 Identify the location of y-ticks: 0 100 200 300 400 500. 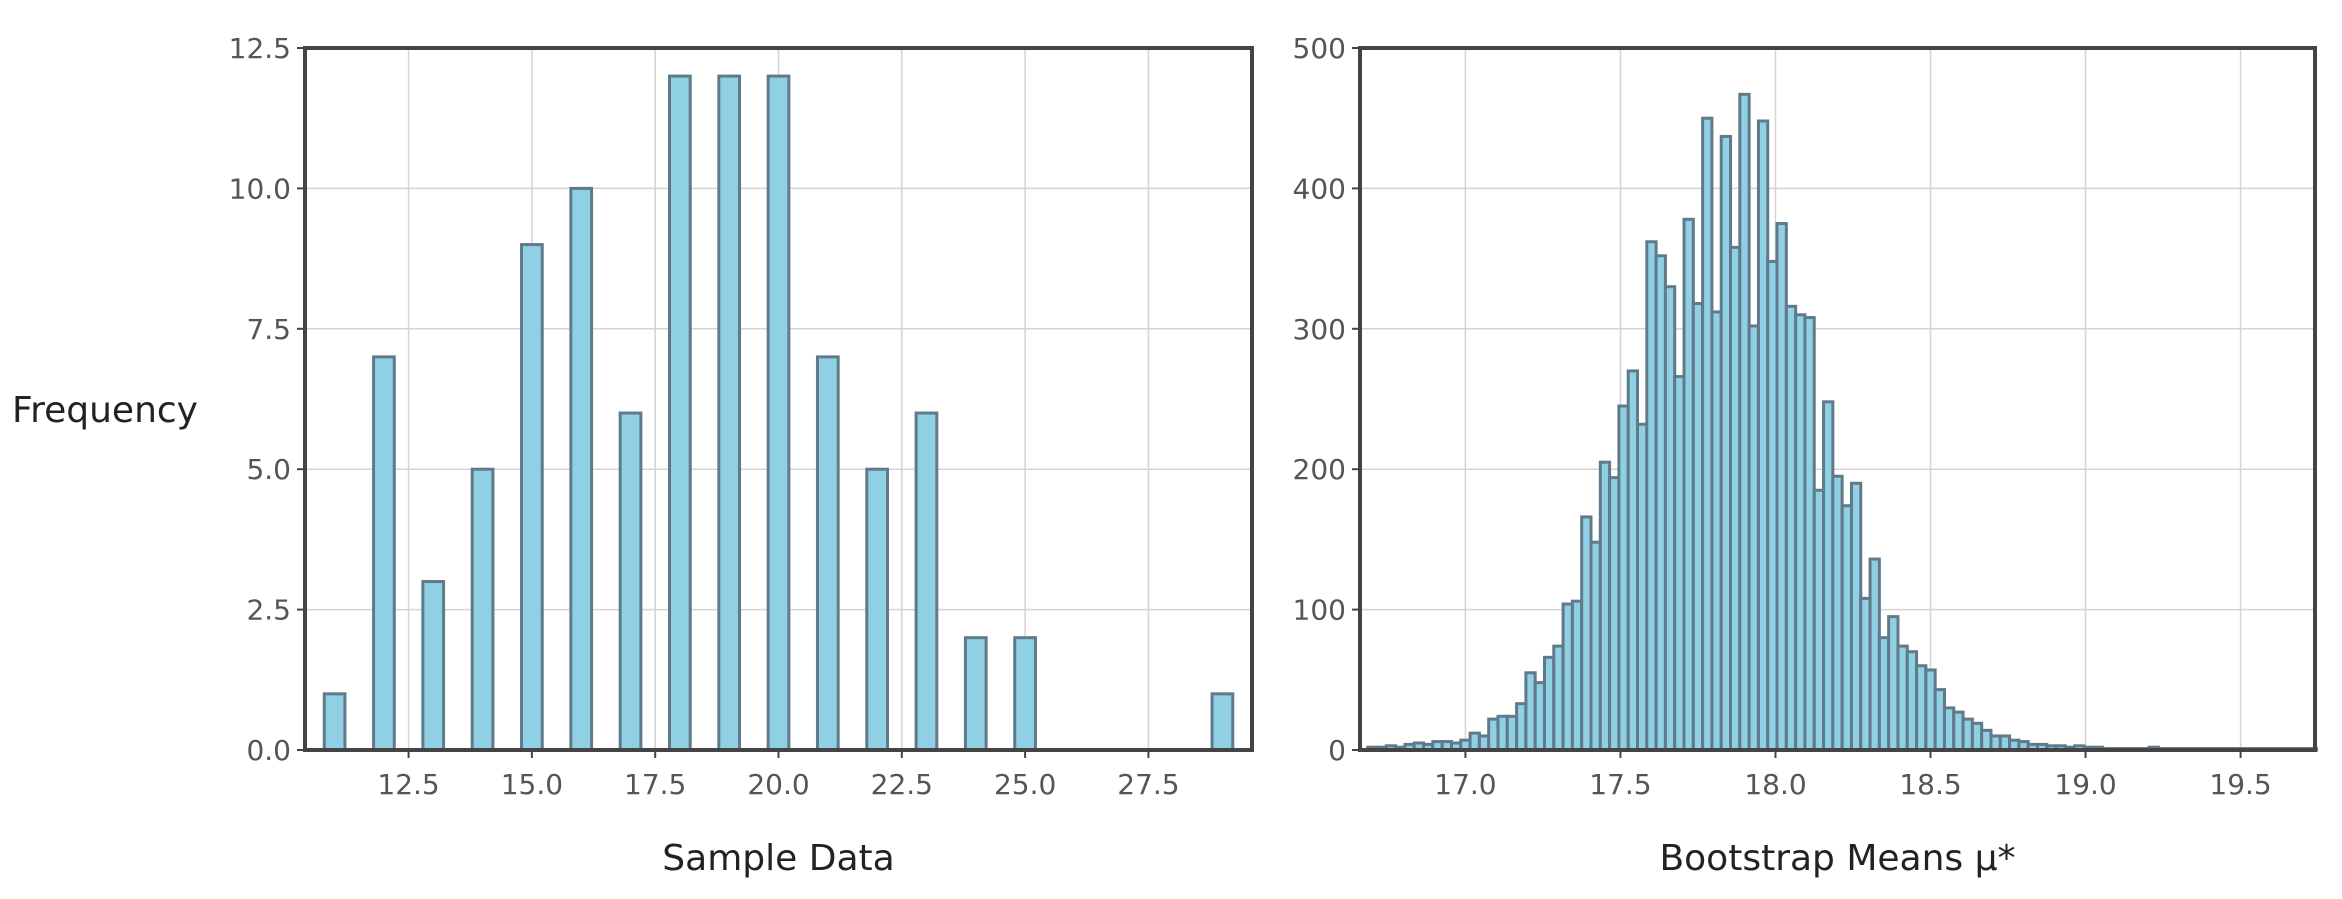
(1326, 399).